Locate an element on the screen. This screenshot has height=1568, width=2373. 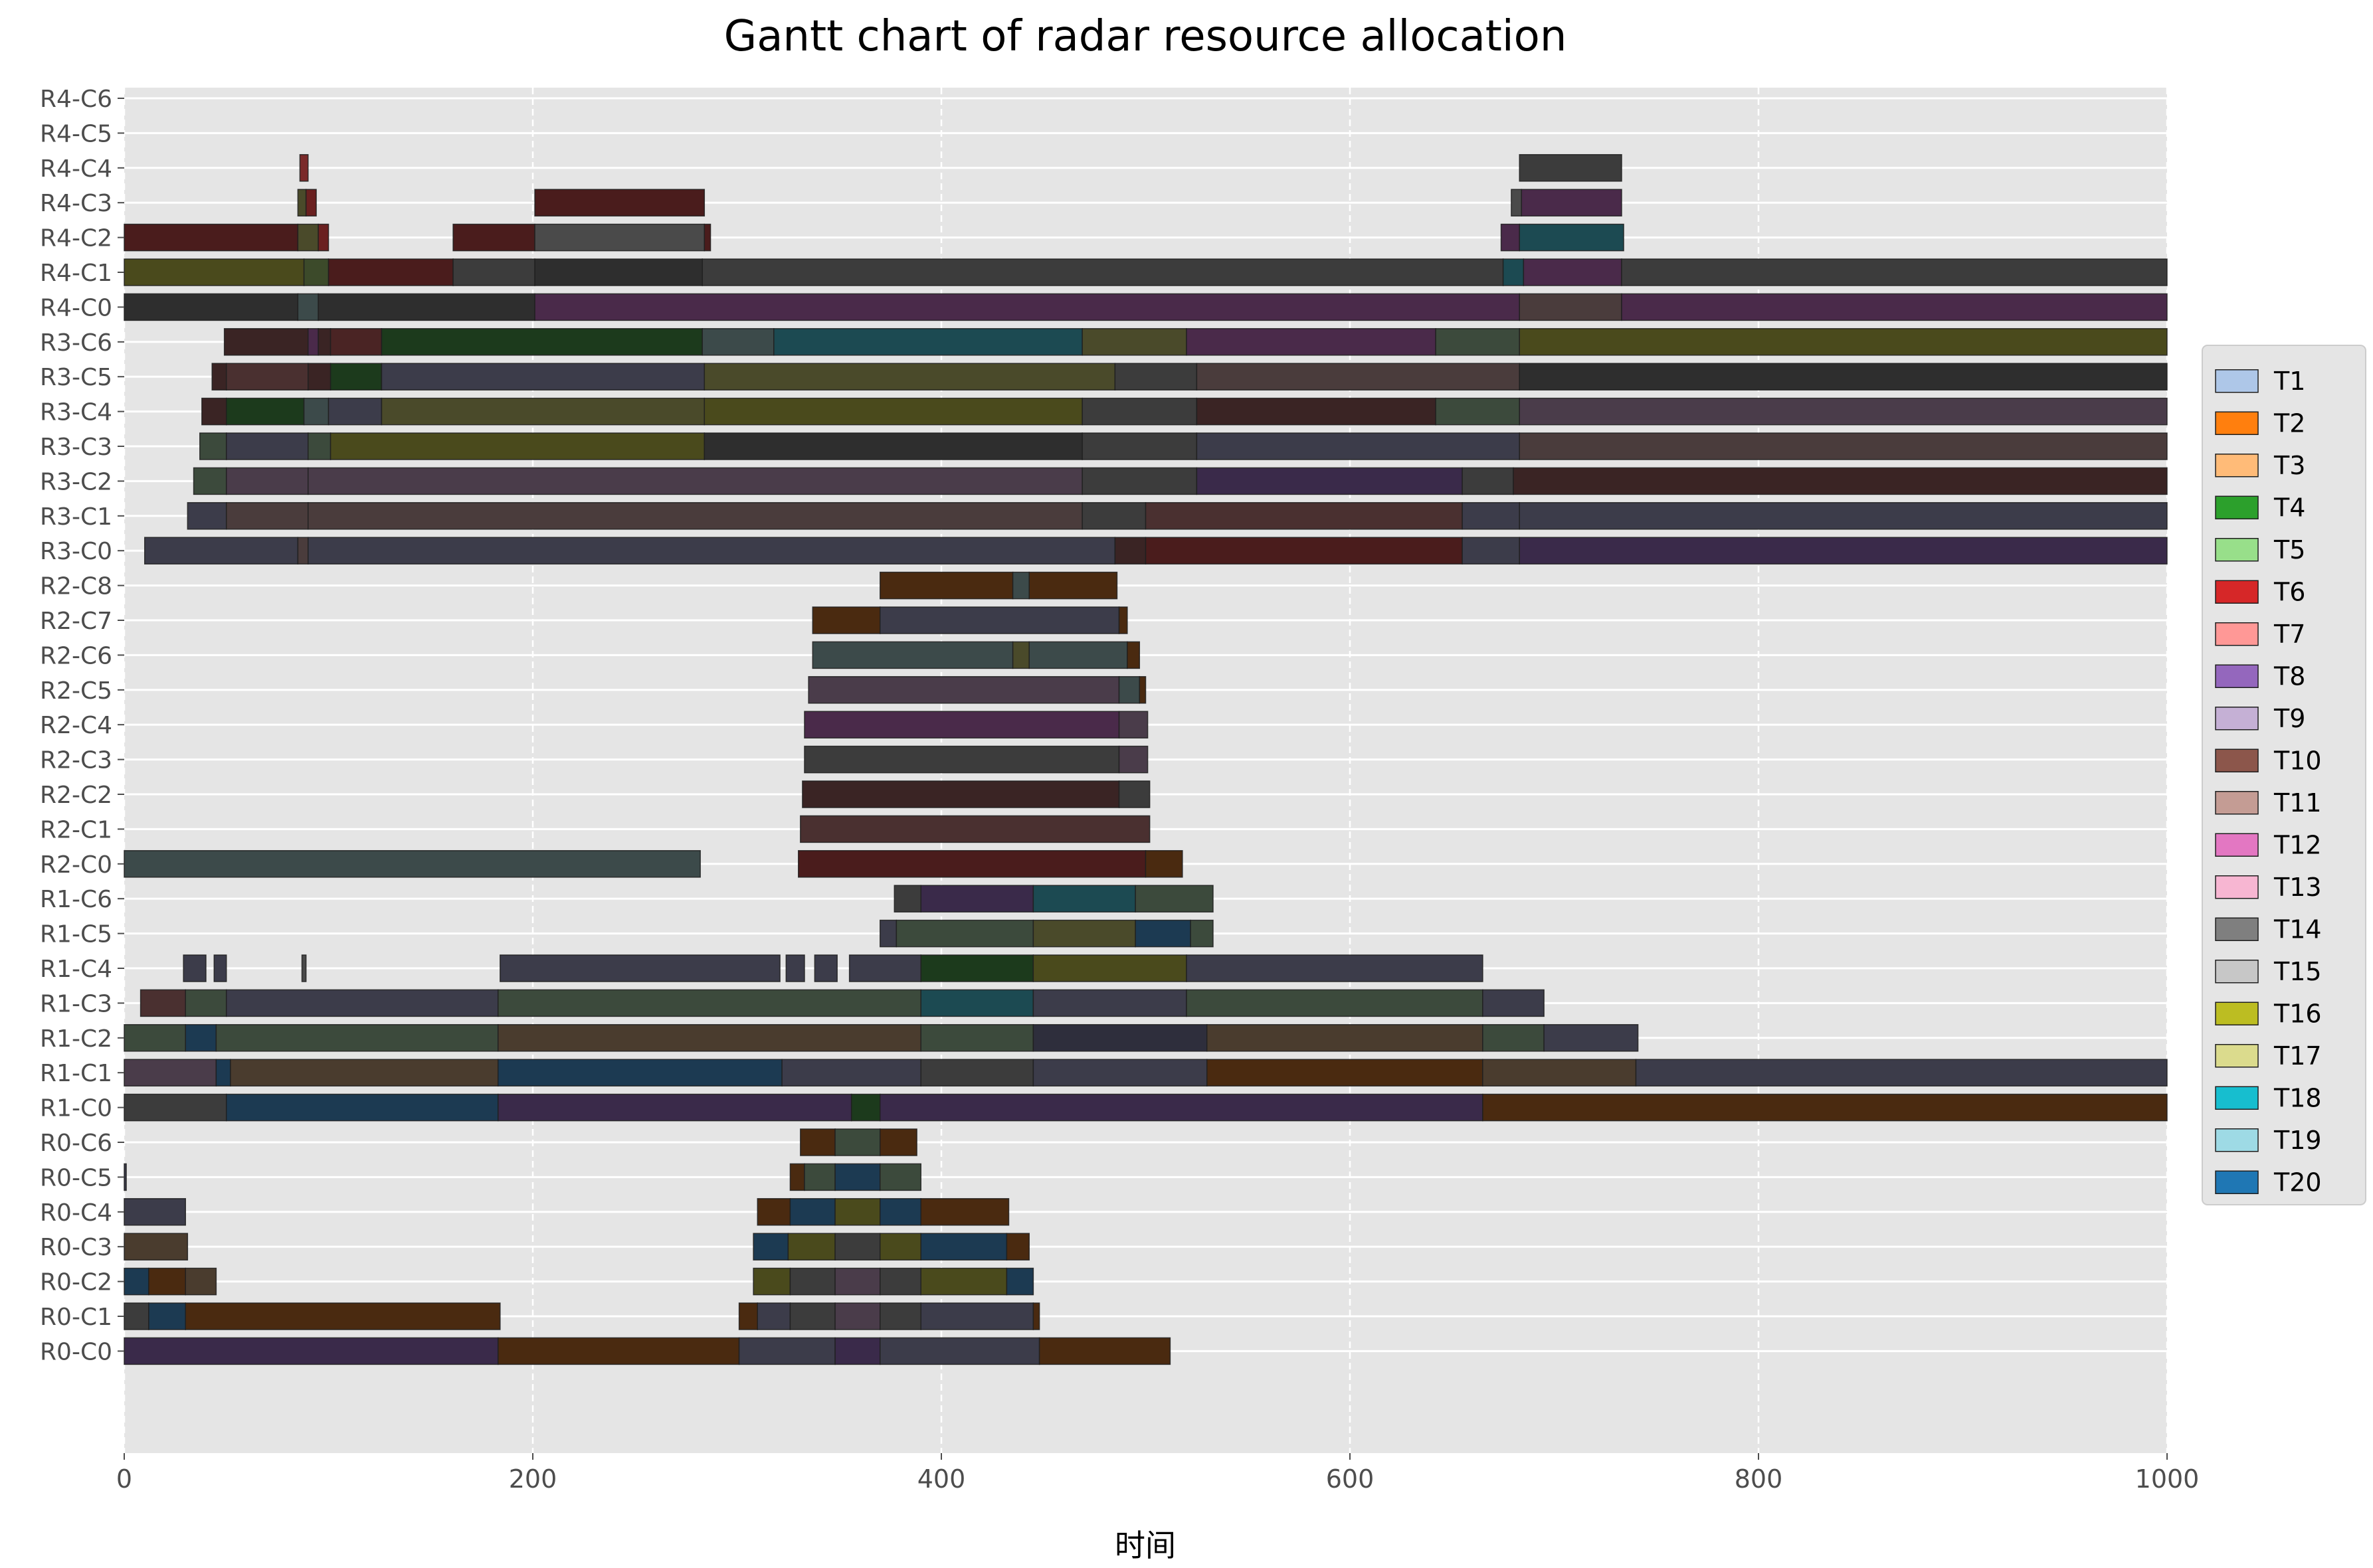
y-tick-label: R0-C6 is located at coordinates (76, 1143).